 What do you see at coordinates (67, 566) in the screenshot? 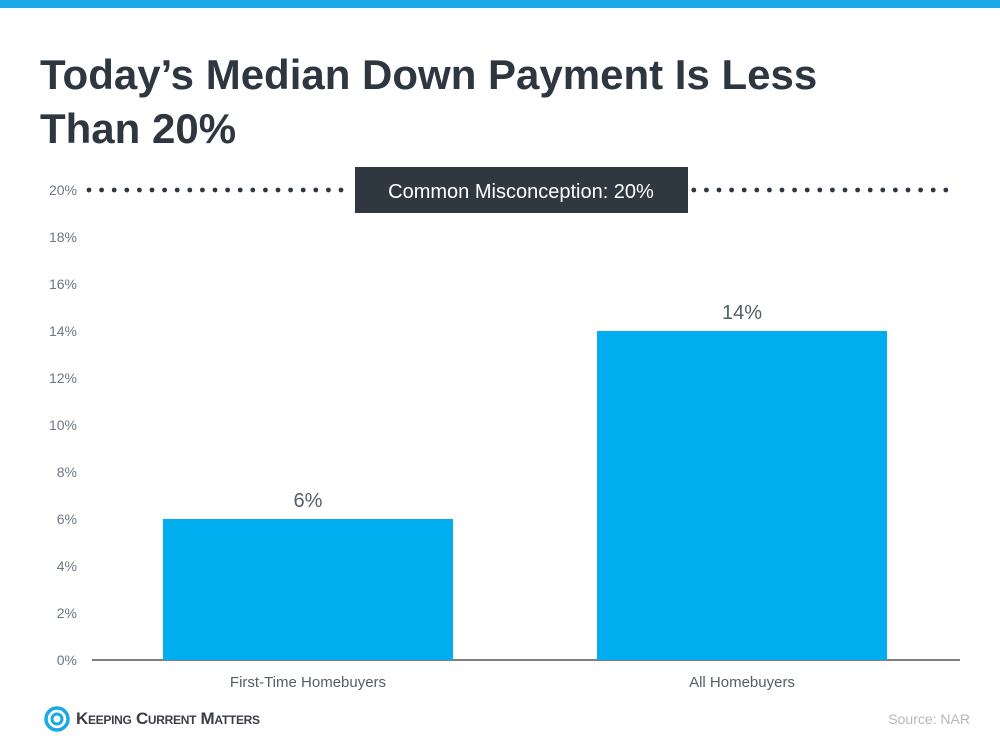
I see `y-tick-label: 4%` at bounding box center [67, 566].